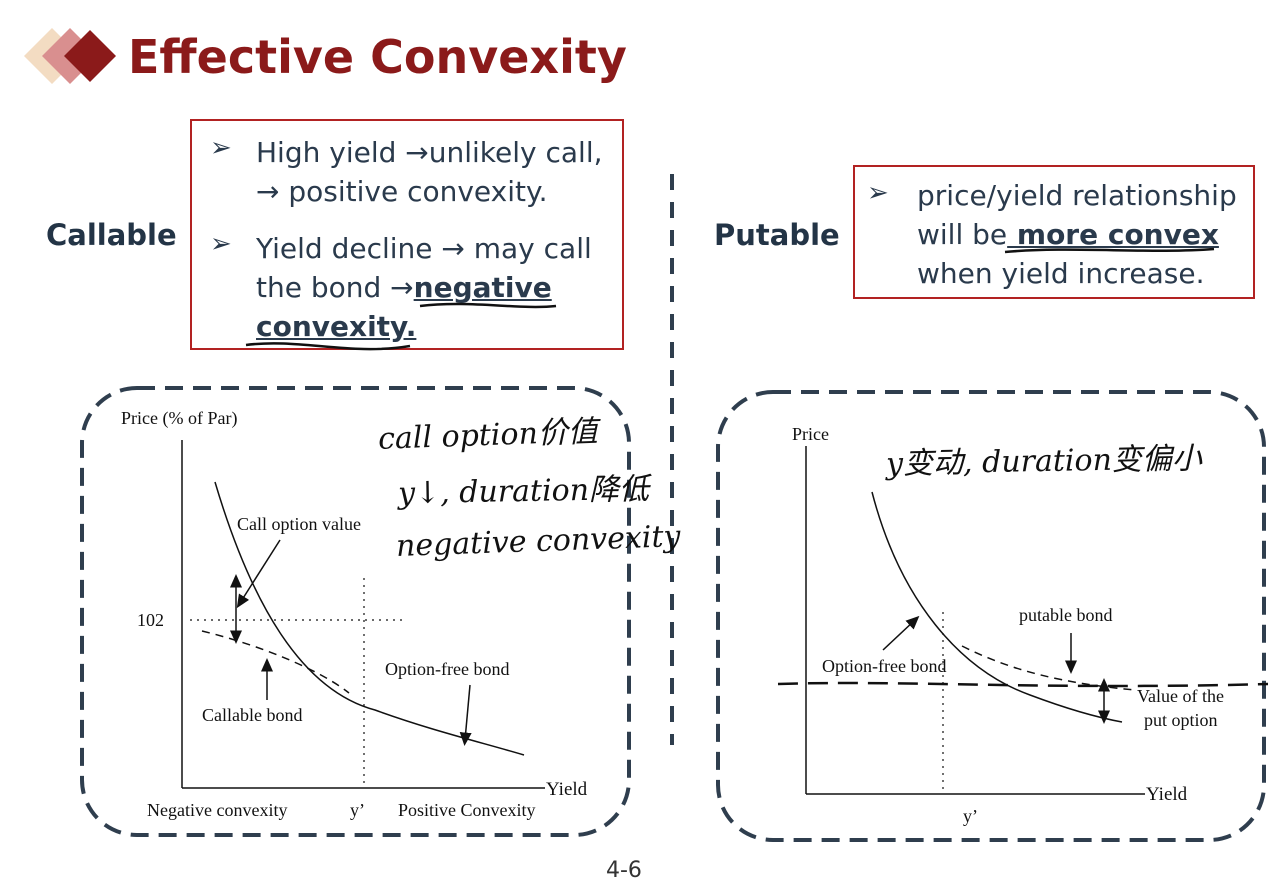 The height and width of the screenshot is (888, 1278). I want to click on label-positive-convexity: Positive Convexity, so click(467, 810).